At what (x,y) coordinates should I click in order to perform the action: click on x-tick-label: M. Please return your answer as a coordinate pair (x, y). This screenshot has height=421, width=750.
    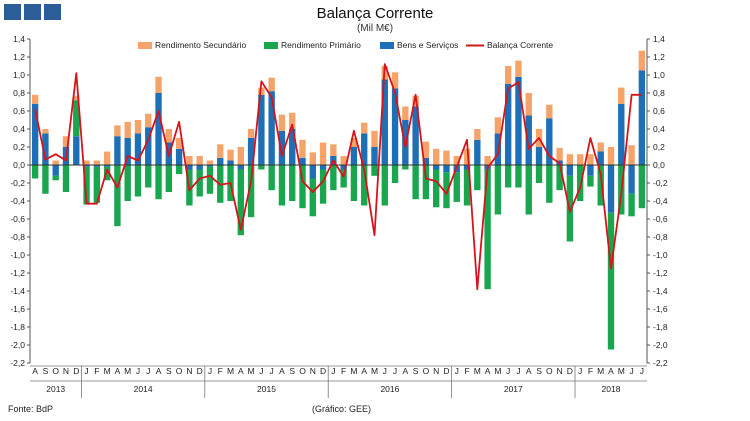
    Looking at the image, I should click on (497, 371).